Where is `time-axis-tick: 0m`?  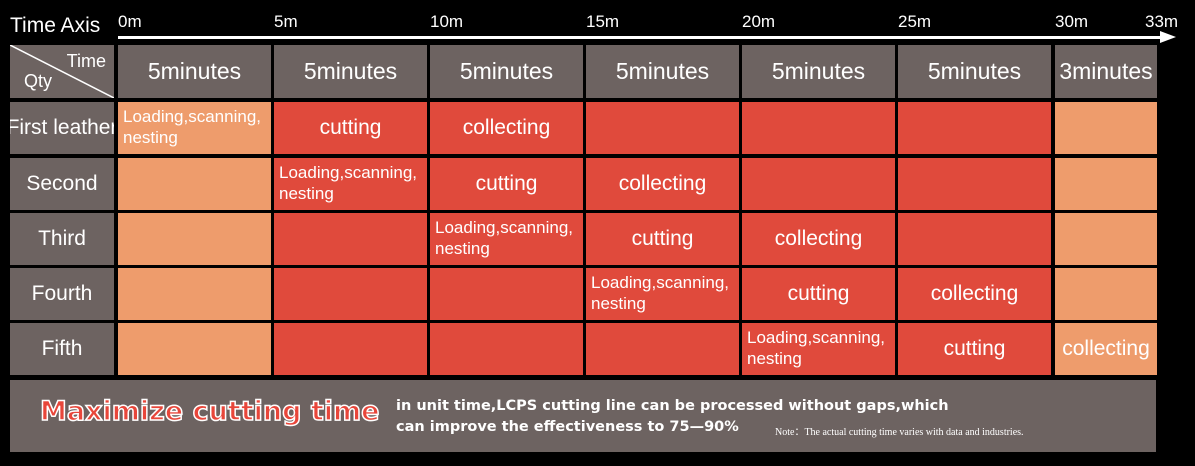 time-axis-tick: 0m is located at coordinates (130, 21).